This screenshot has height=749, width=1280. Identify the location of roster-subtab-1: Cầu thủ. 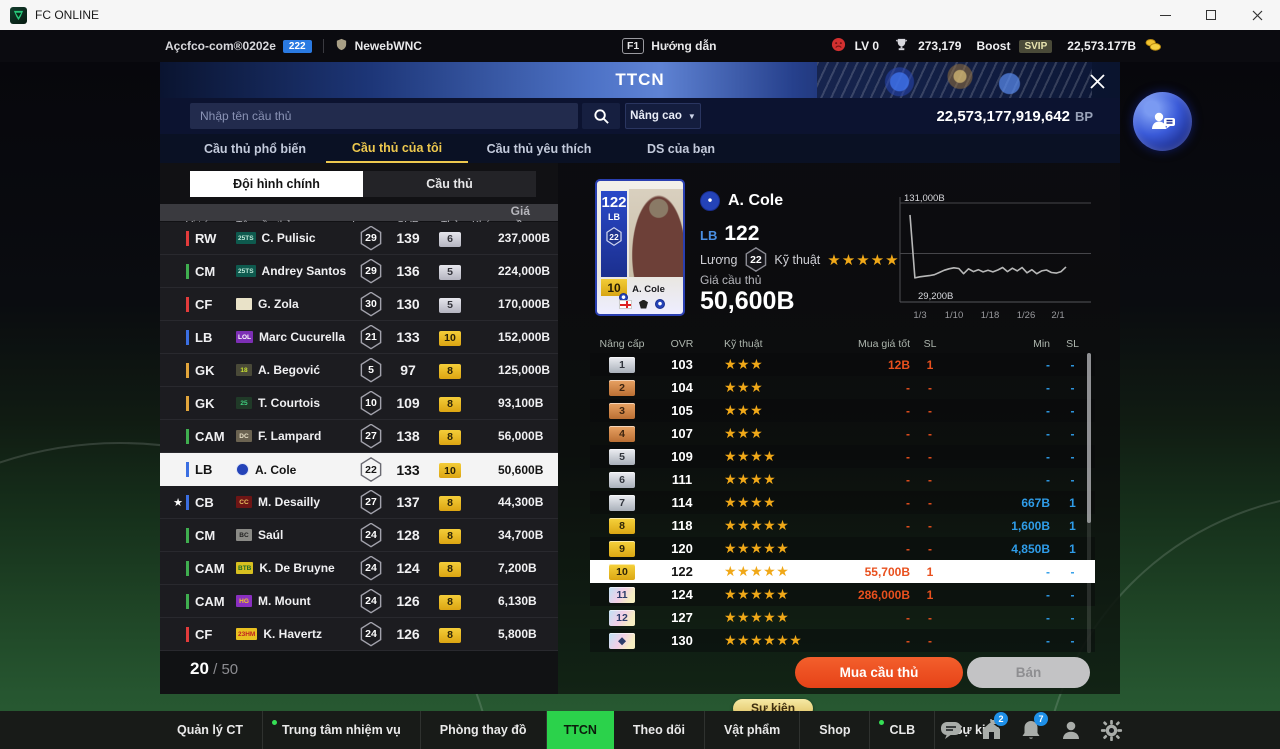
(449, 184).